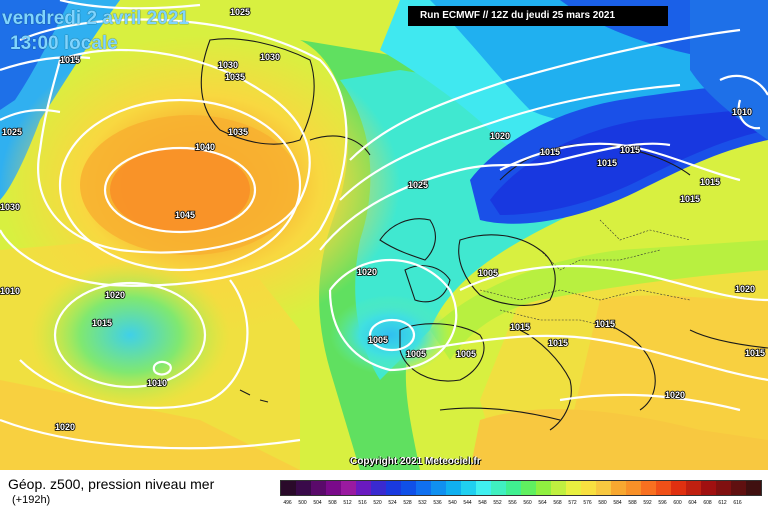 This screenshot has width=768, height=512. I want to click on forecast-date: vendredi 2 avril 2021, so click(95, 18).